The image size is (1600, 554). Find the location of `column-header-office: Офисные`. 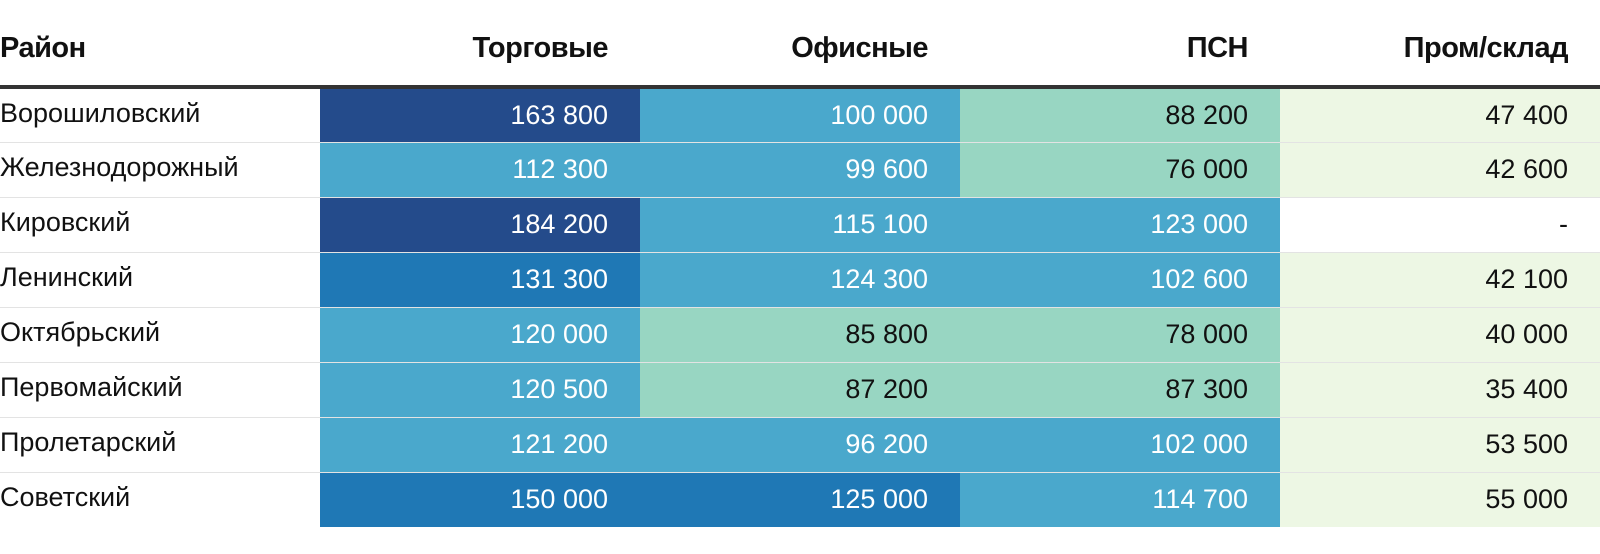

column-header-office: Офисные is located at coordinates (800, 44).